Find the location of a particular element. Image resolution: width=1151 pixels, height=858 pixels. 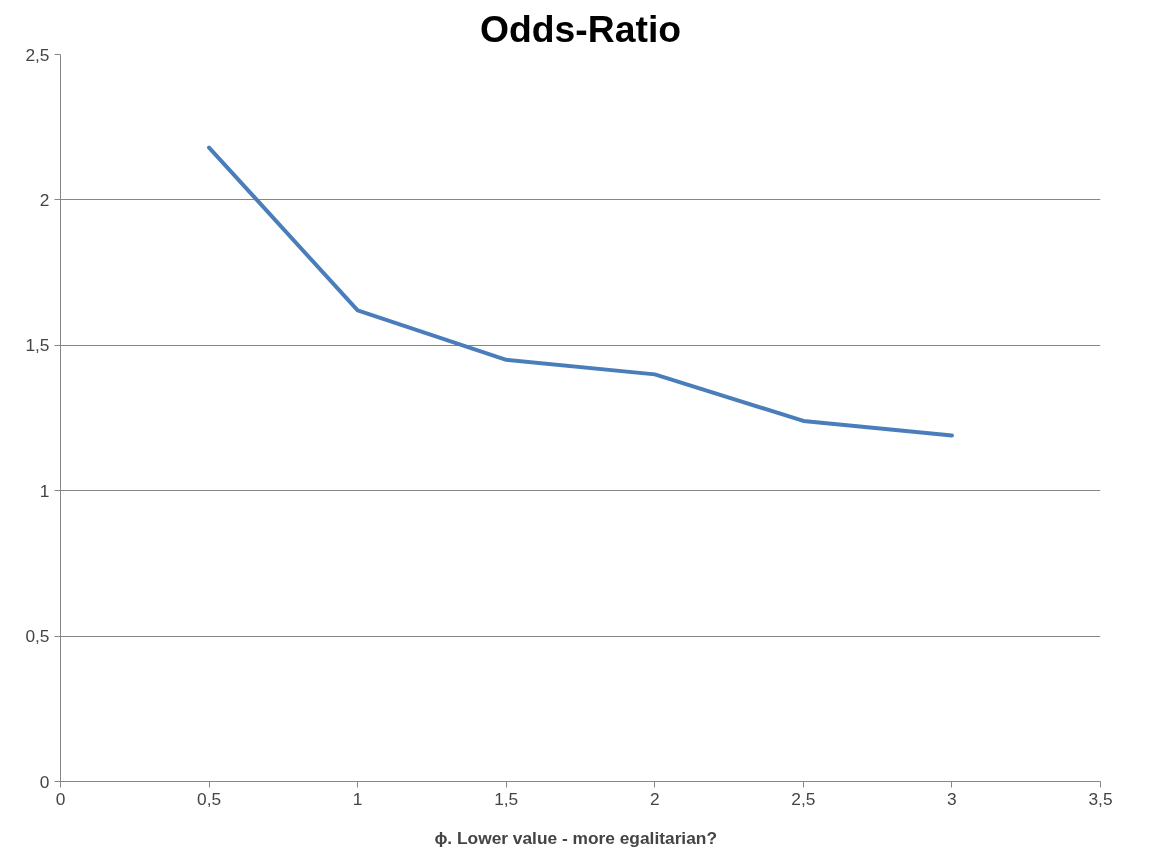

x-tick-label: 1 is located at coordinates (357, 798).